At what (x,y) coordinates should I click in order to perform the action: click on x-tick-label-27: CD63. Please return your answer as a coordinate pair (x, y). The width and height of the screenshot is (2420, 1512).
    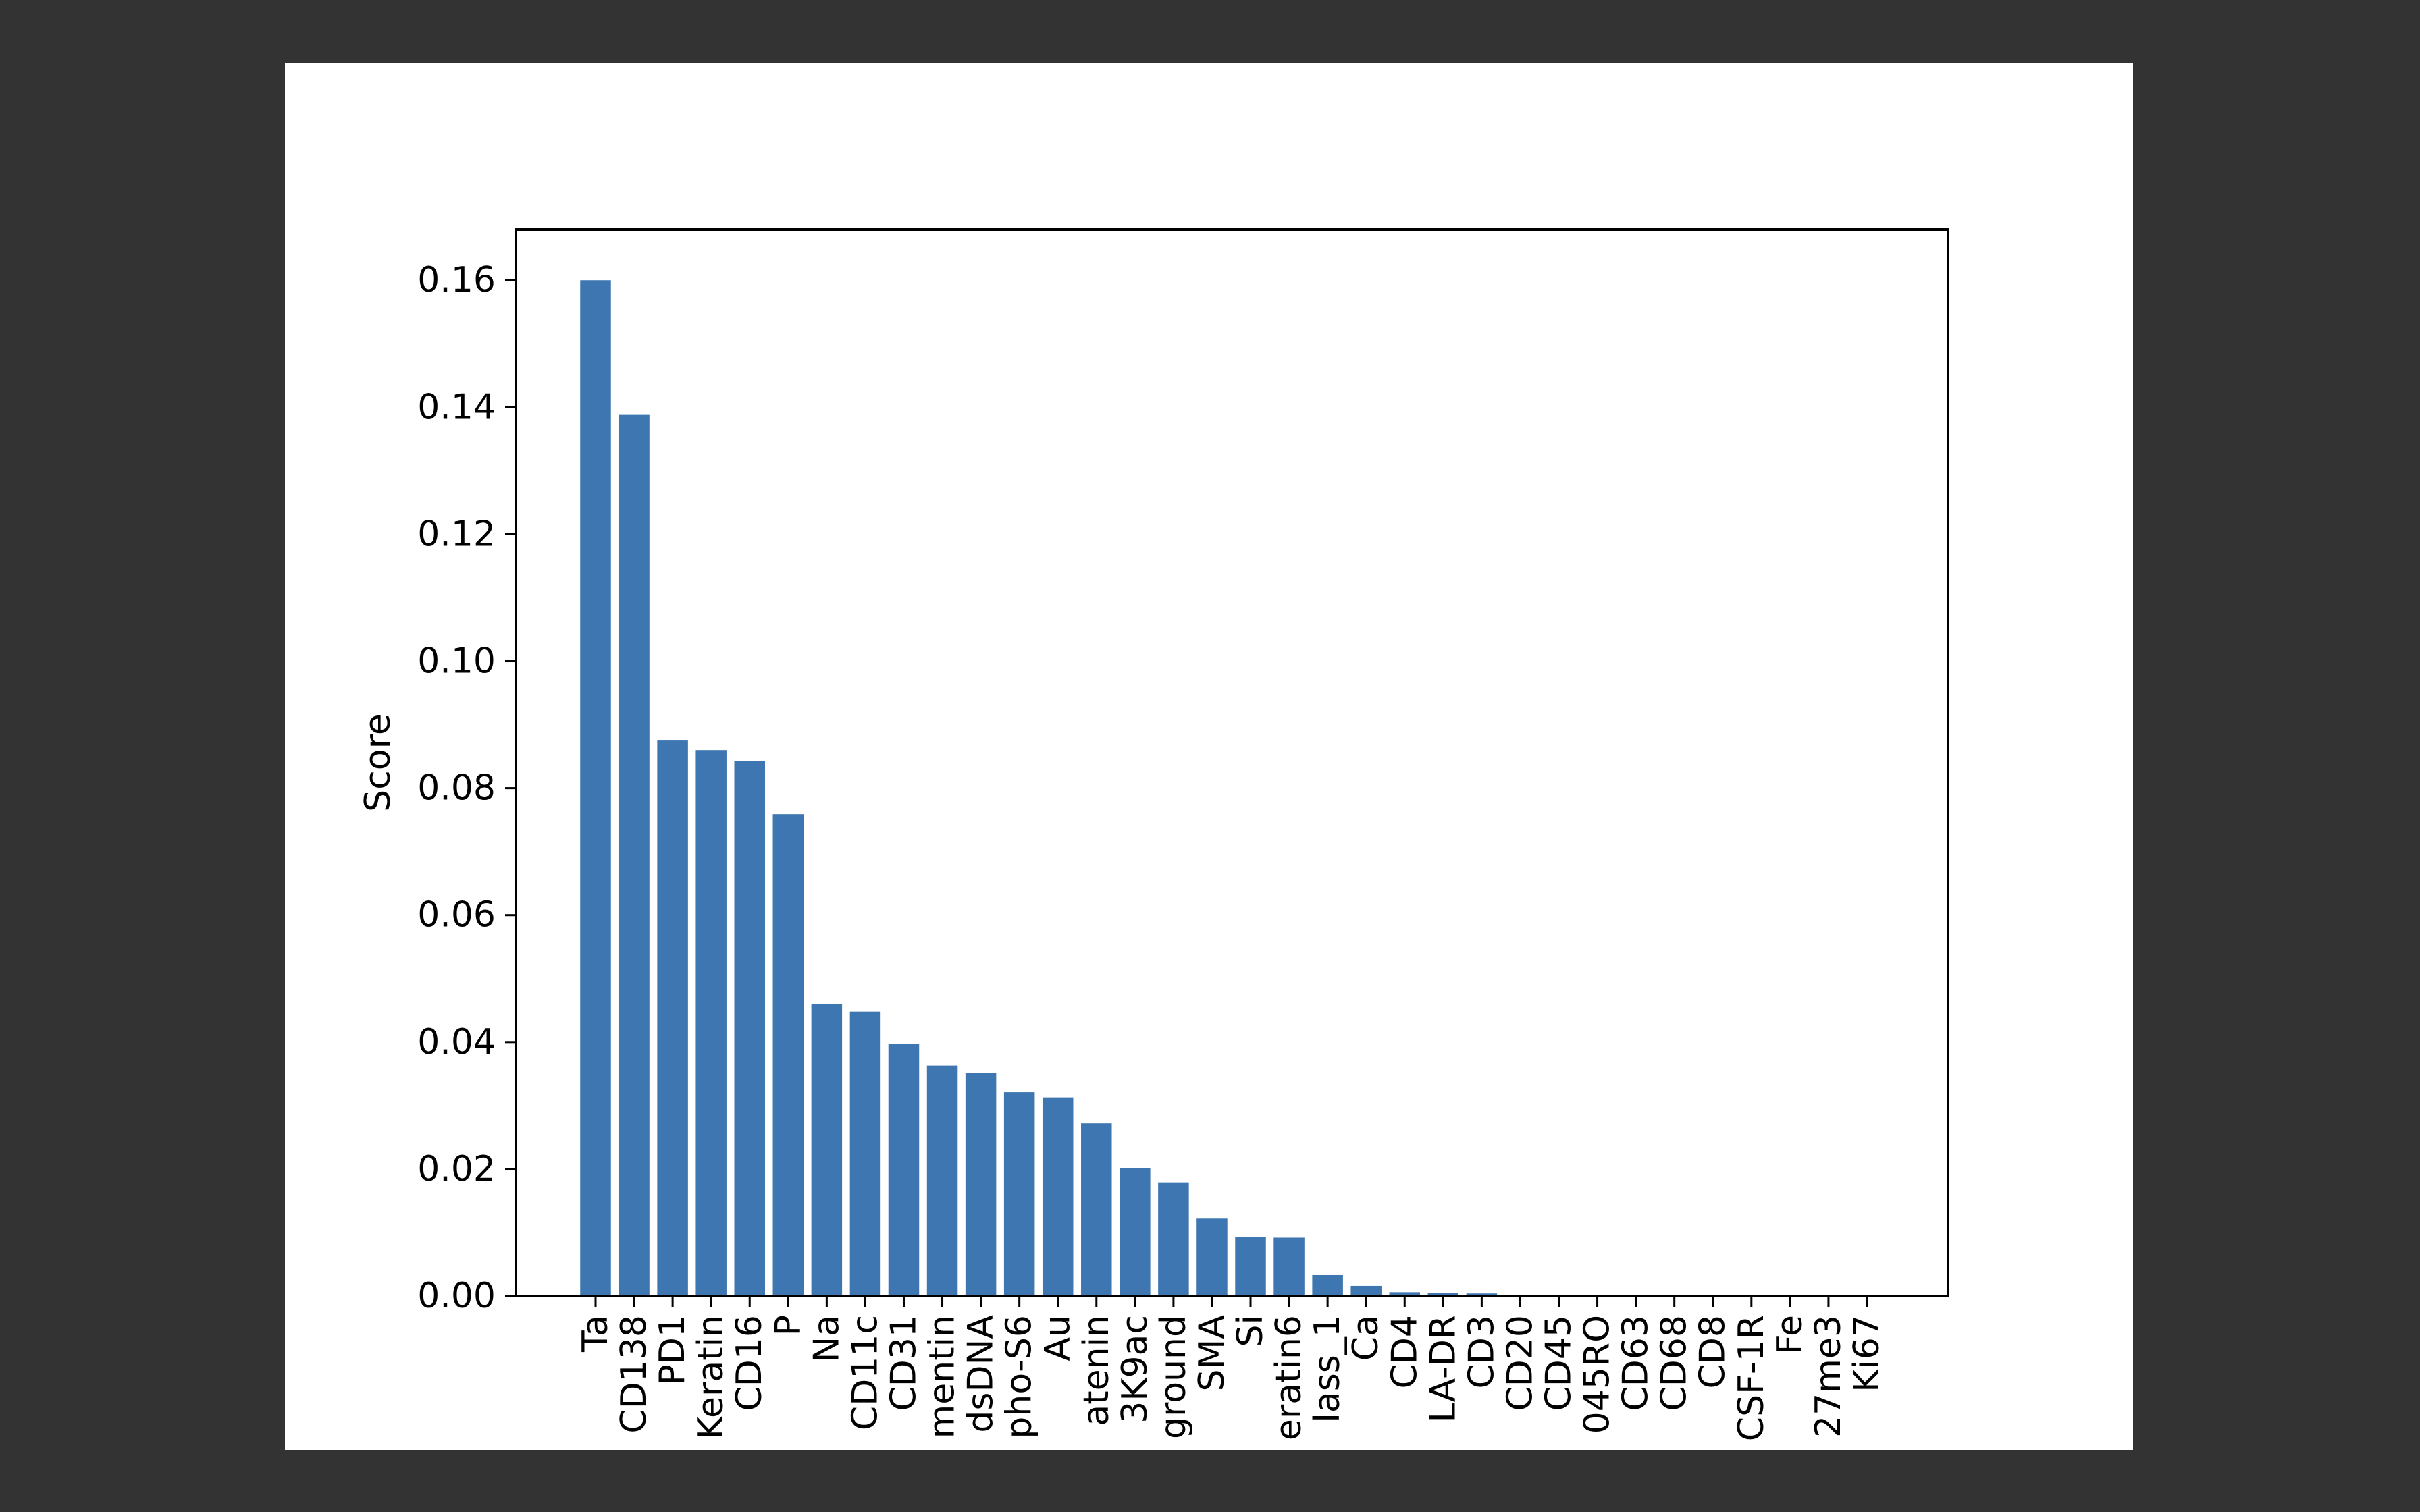
    Looking at the image, I should click on (1636, 1363).